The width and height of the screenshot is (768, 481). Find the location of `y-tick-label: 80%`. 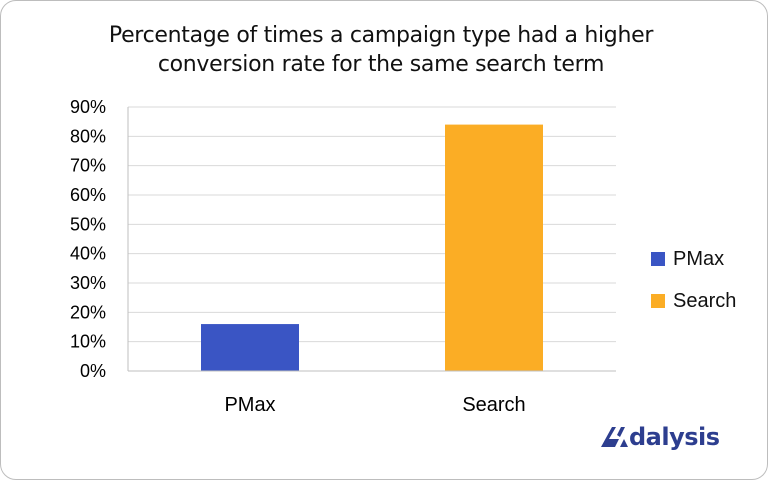

y-tick-label: 80% is located at coordinates (88, 136).